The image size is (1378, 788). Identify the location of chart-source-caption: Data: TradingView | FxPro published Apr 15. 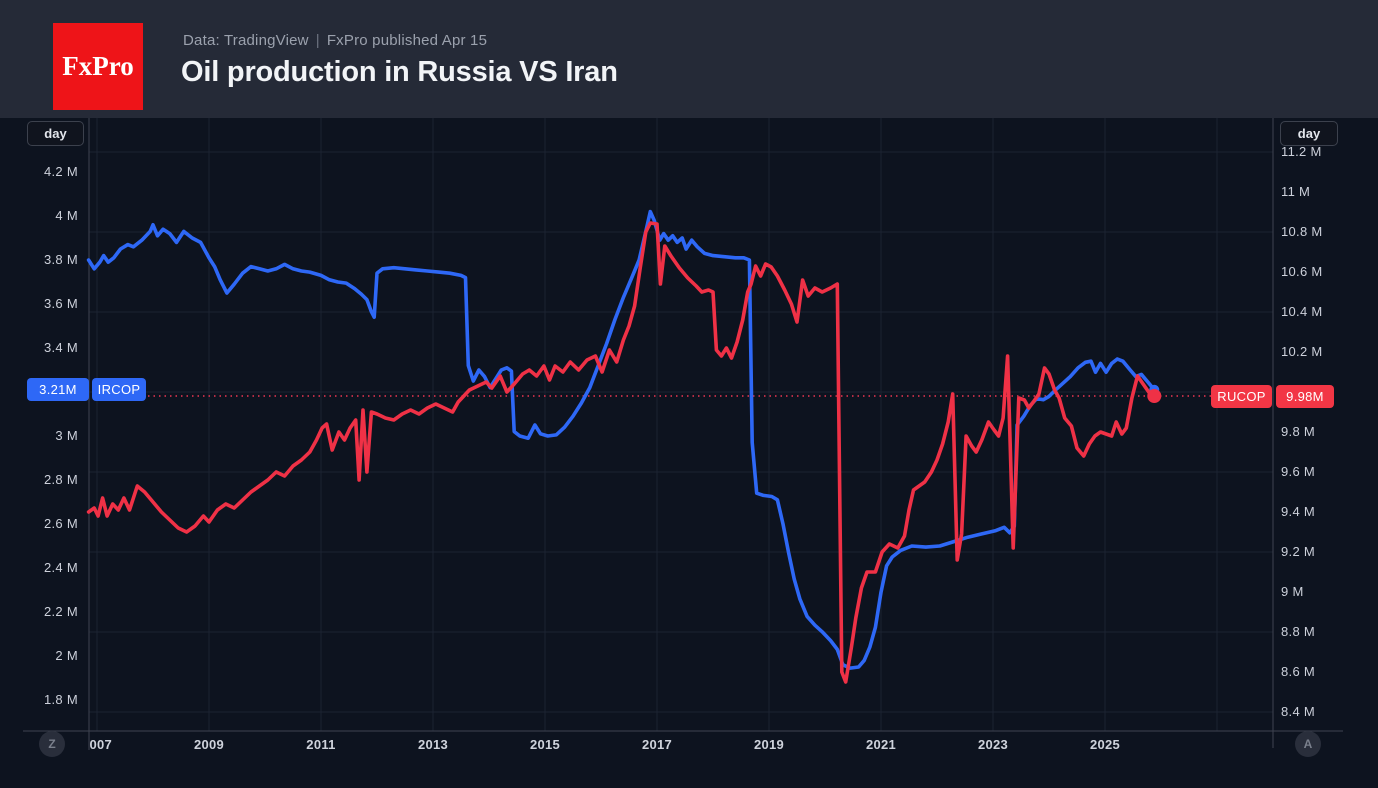
(335, 40).